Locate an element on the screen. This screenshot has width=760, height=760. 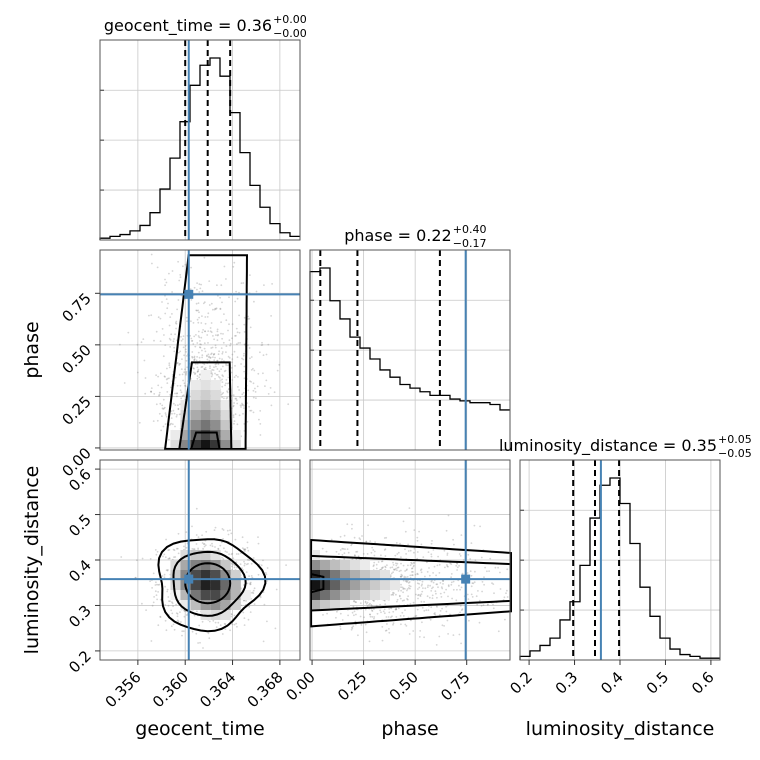
title-minus: −0.05 is located at coordinates (735, 453).